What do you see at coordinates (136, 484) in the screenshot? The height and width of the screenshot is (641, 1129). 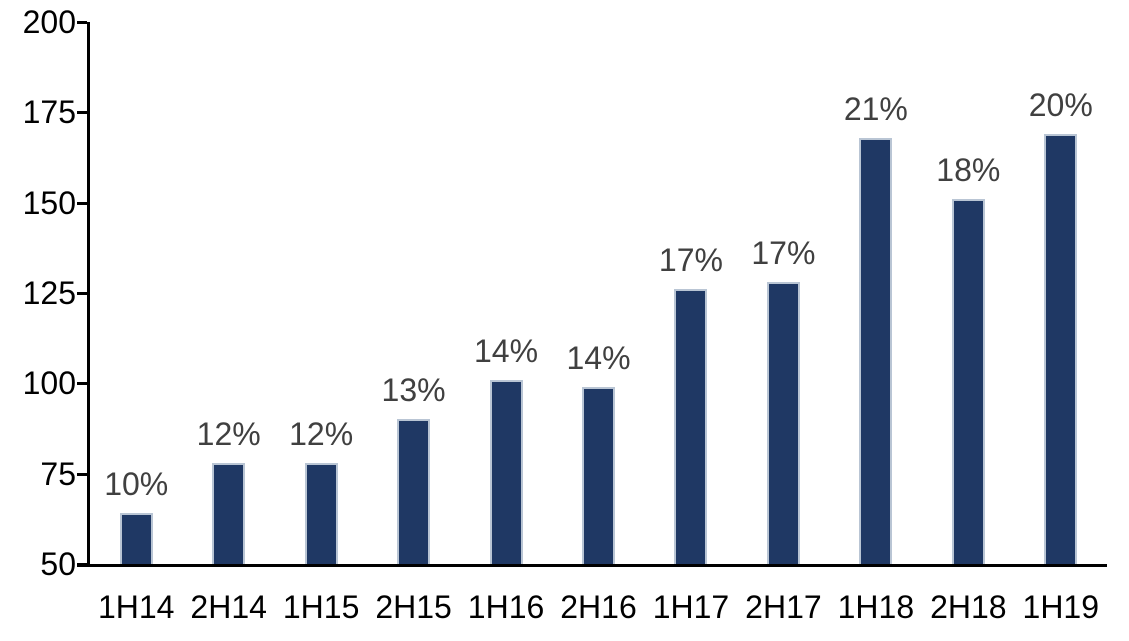 I see `bar-data-label: 10%` at bounding box center [136, 484].